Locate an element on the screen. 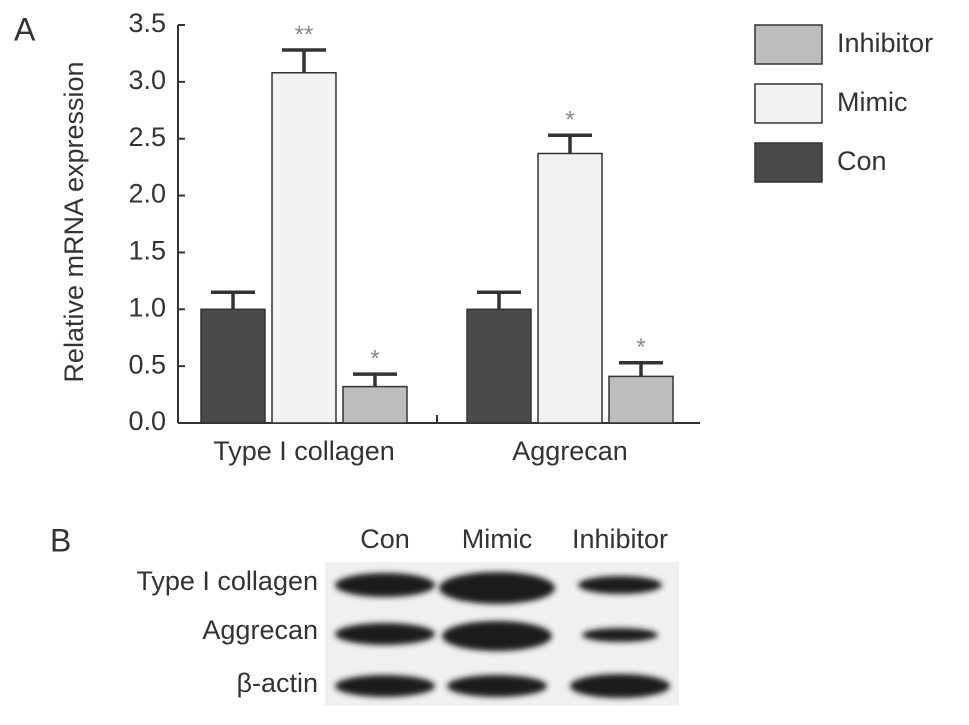 This screenshot has height=725, width=969. y-tick-label: 3.0 is located at coordinates (147, 80).